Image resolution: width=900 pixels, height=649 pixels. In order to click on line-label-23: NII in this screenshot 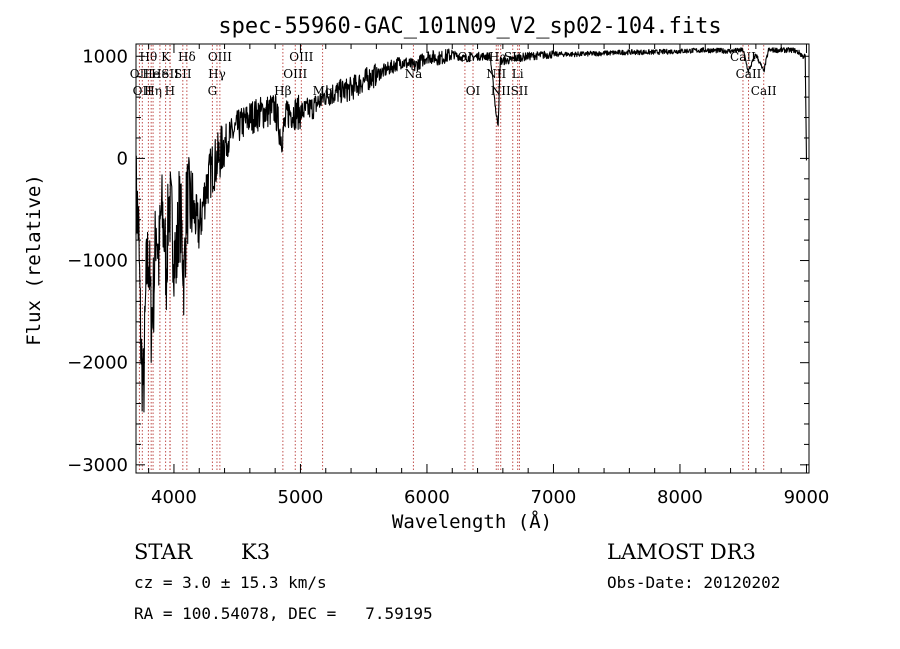, I will do `click(501, 91)`.